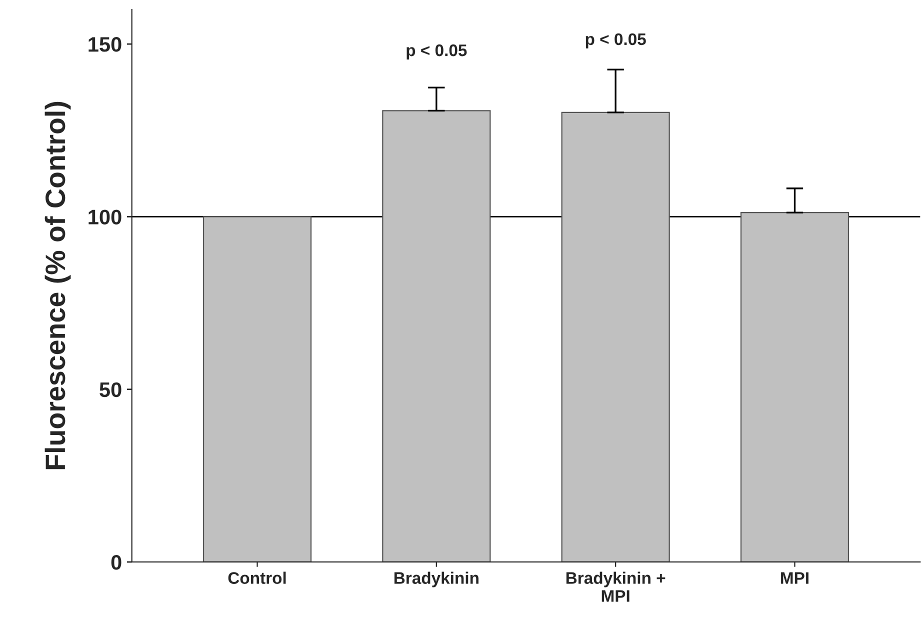 This screenshot has height=635, width=922. What do you see at coordinates (436, 580) in the screenshot?
I see `x-tick-label: Bradykinin` at bounding box center [436, 580].